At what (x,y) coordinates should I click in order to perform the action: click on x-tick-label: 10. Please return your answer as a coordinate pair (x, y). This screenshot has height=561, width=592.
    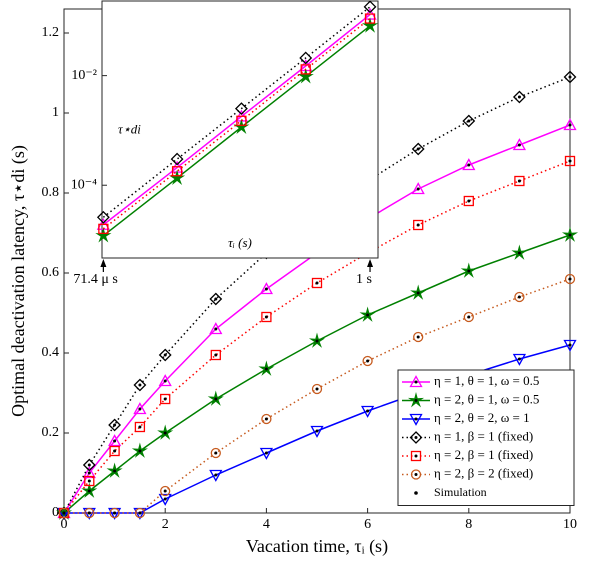
    Looking at the image, I should click on (570, 524).